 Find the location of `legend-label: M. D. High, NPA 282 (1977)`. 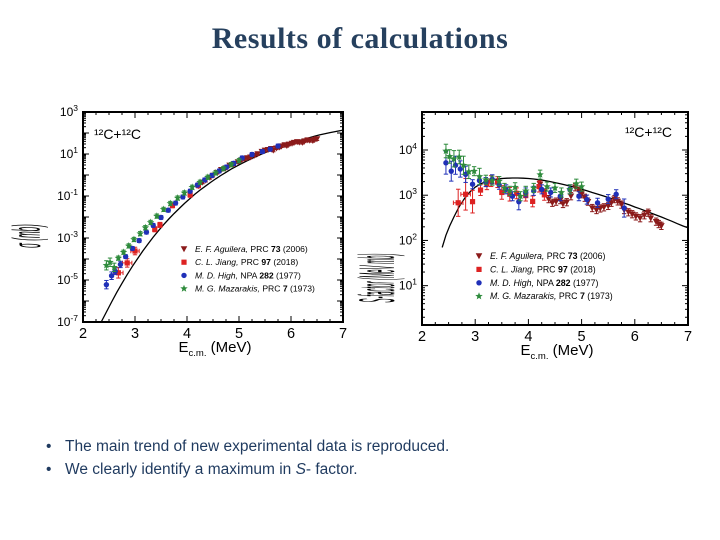

legend-label: M. D. High, NPA 282 (1977) is located at coordinates (248, 275).